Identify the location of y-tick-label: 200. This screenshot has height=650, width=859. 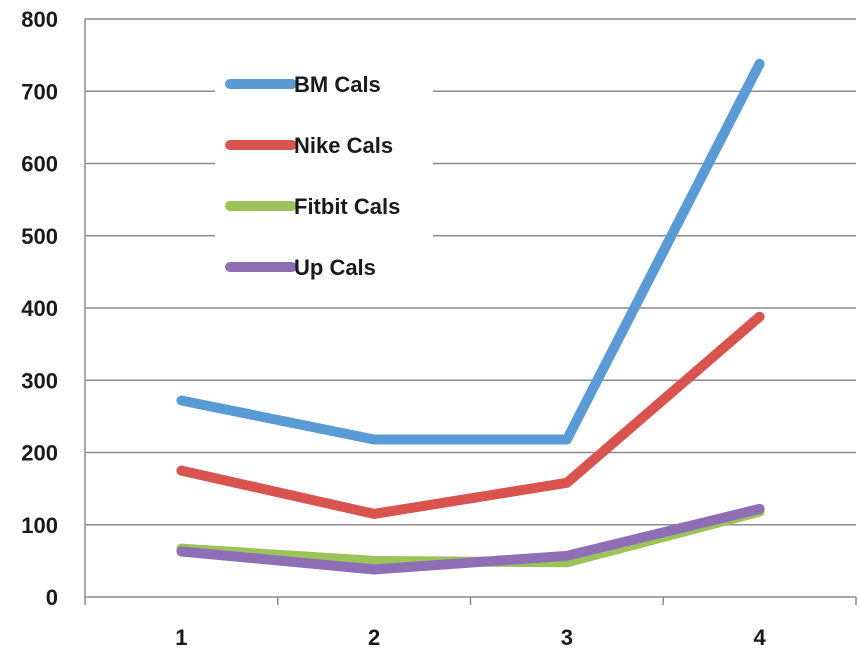
(39, 453).